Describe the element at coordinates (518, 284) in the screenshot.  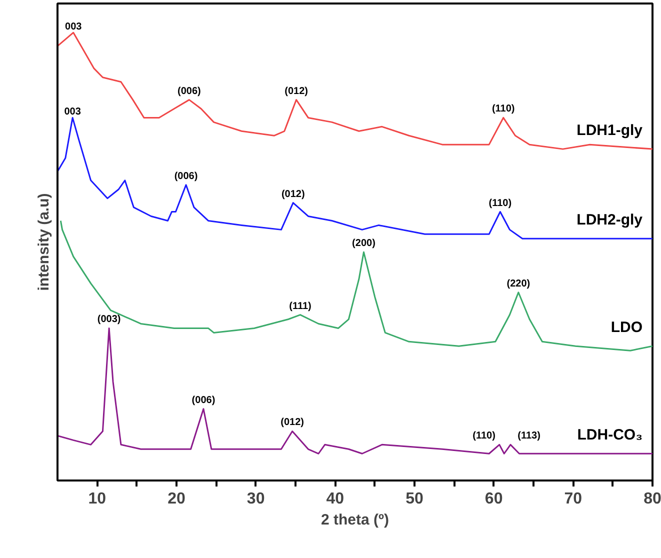
I see `annotation: (220)` at that location.